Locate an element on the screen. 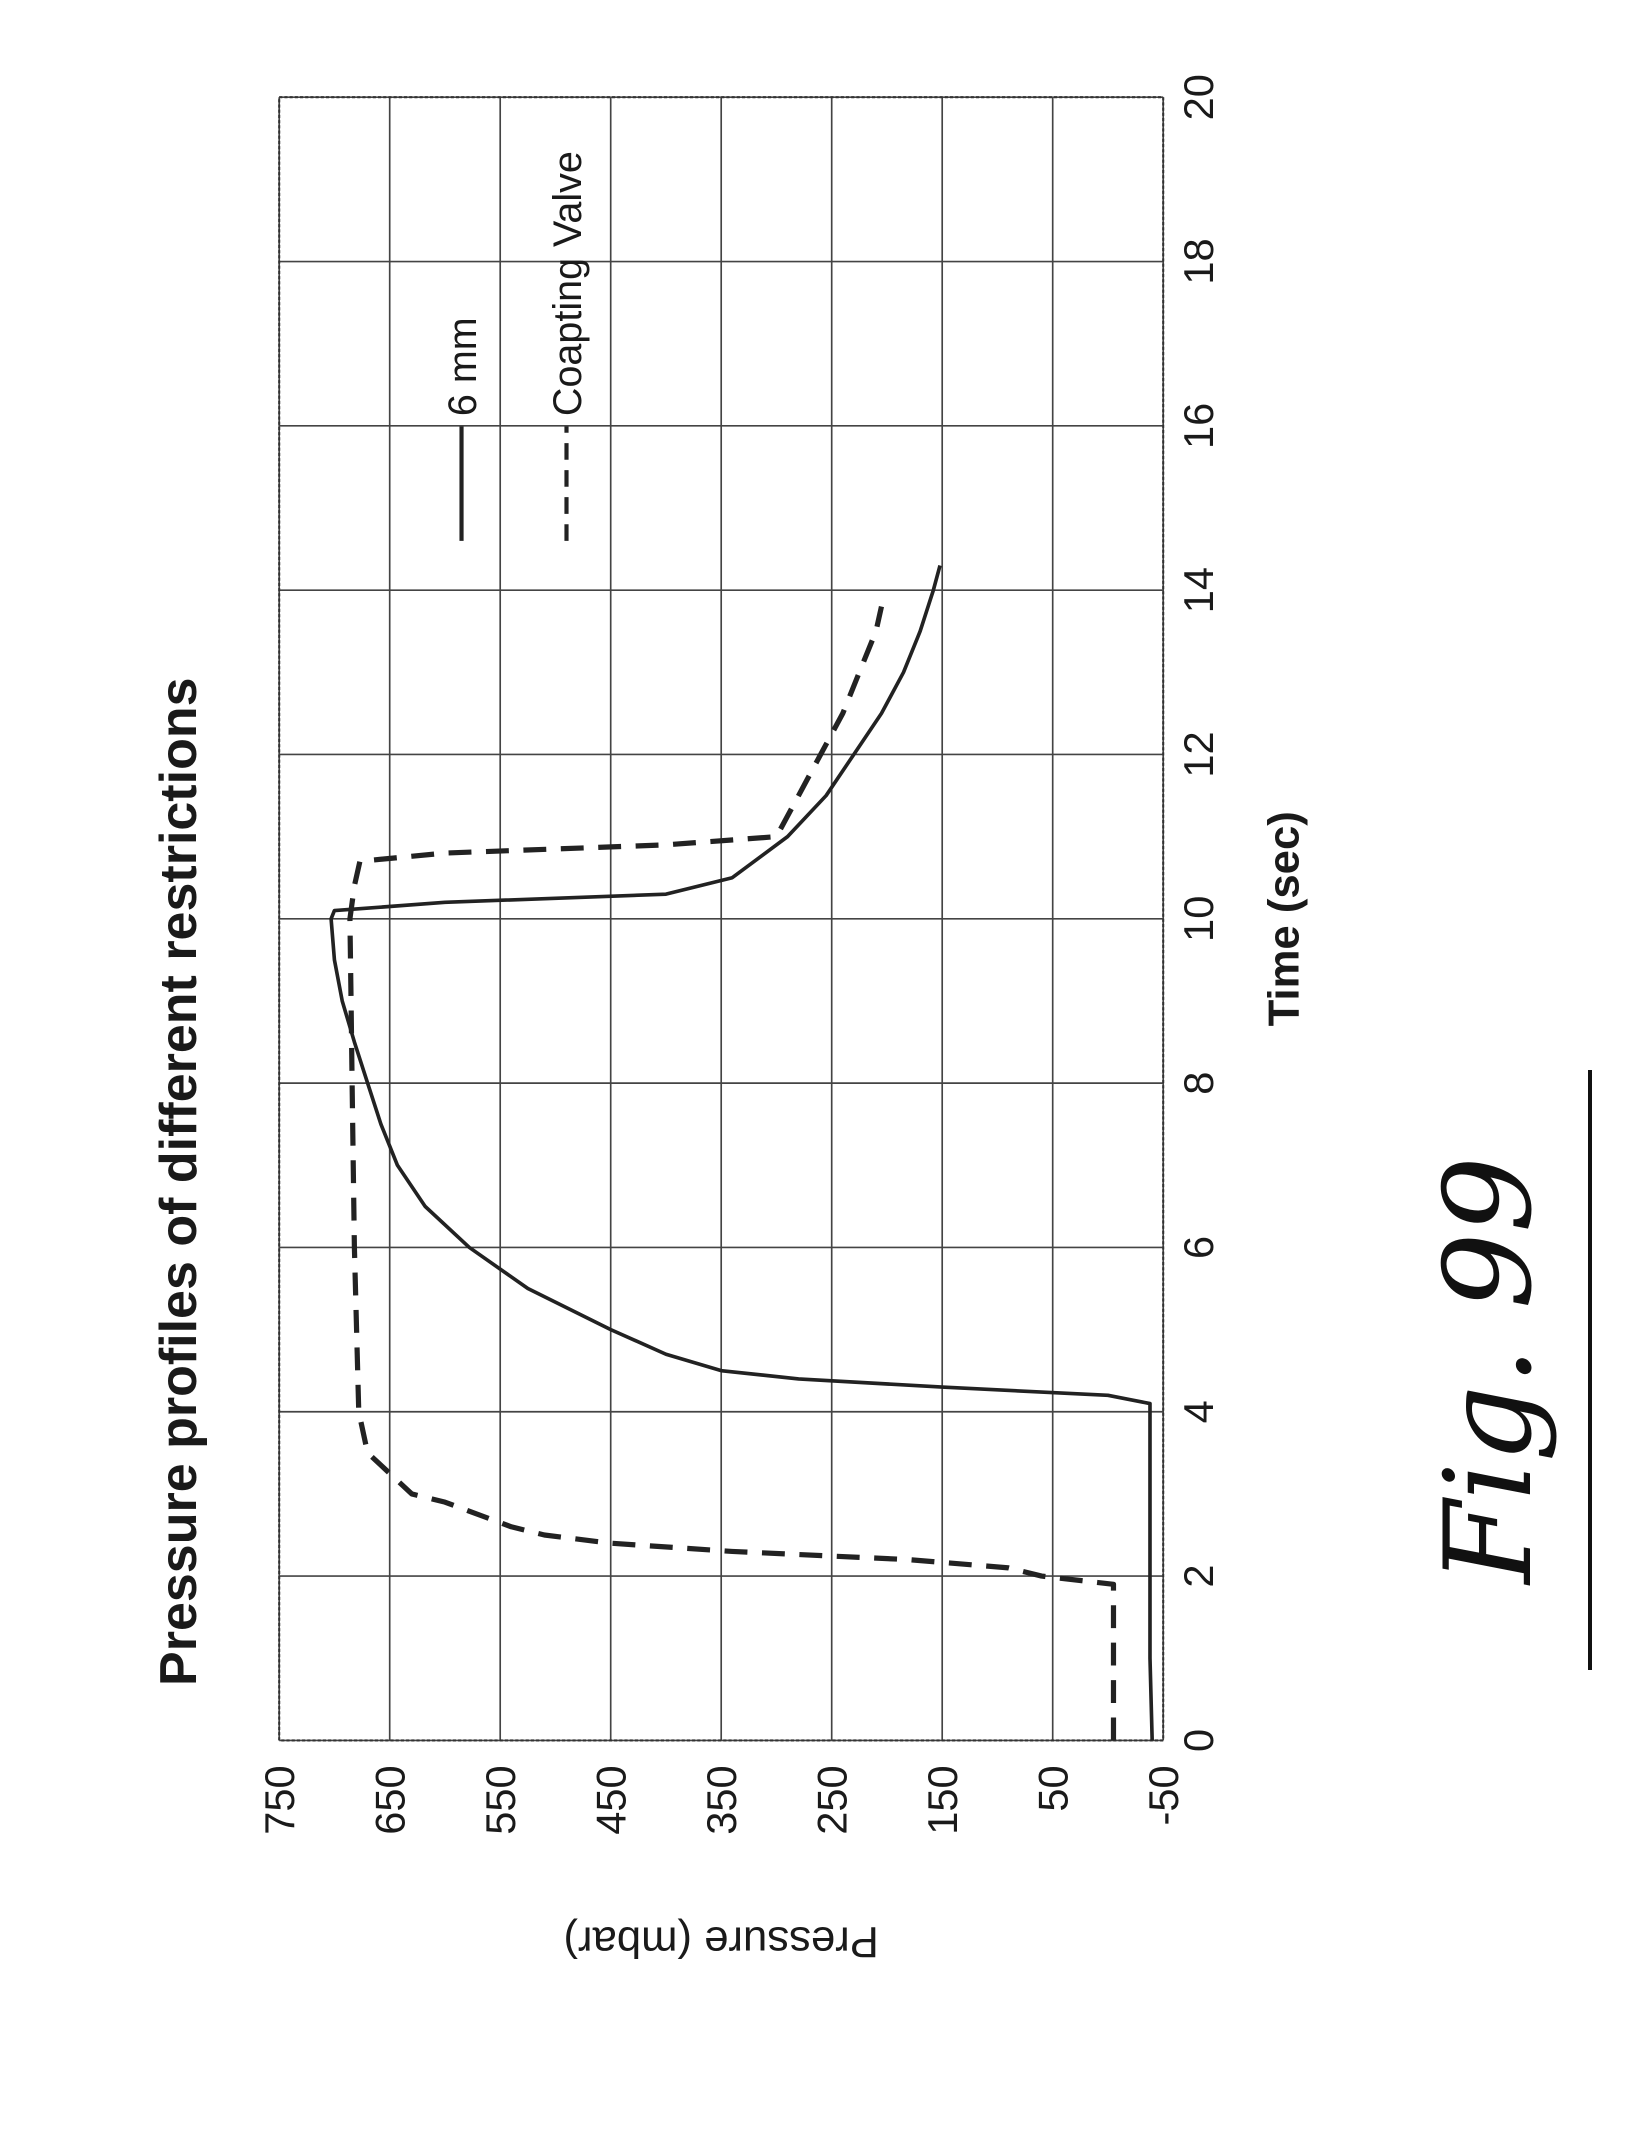  legend-label-6mm: 6 mm is located at coordinates (463, 366).